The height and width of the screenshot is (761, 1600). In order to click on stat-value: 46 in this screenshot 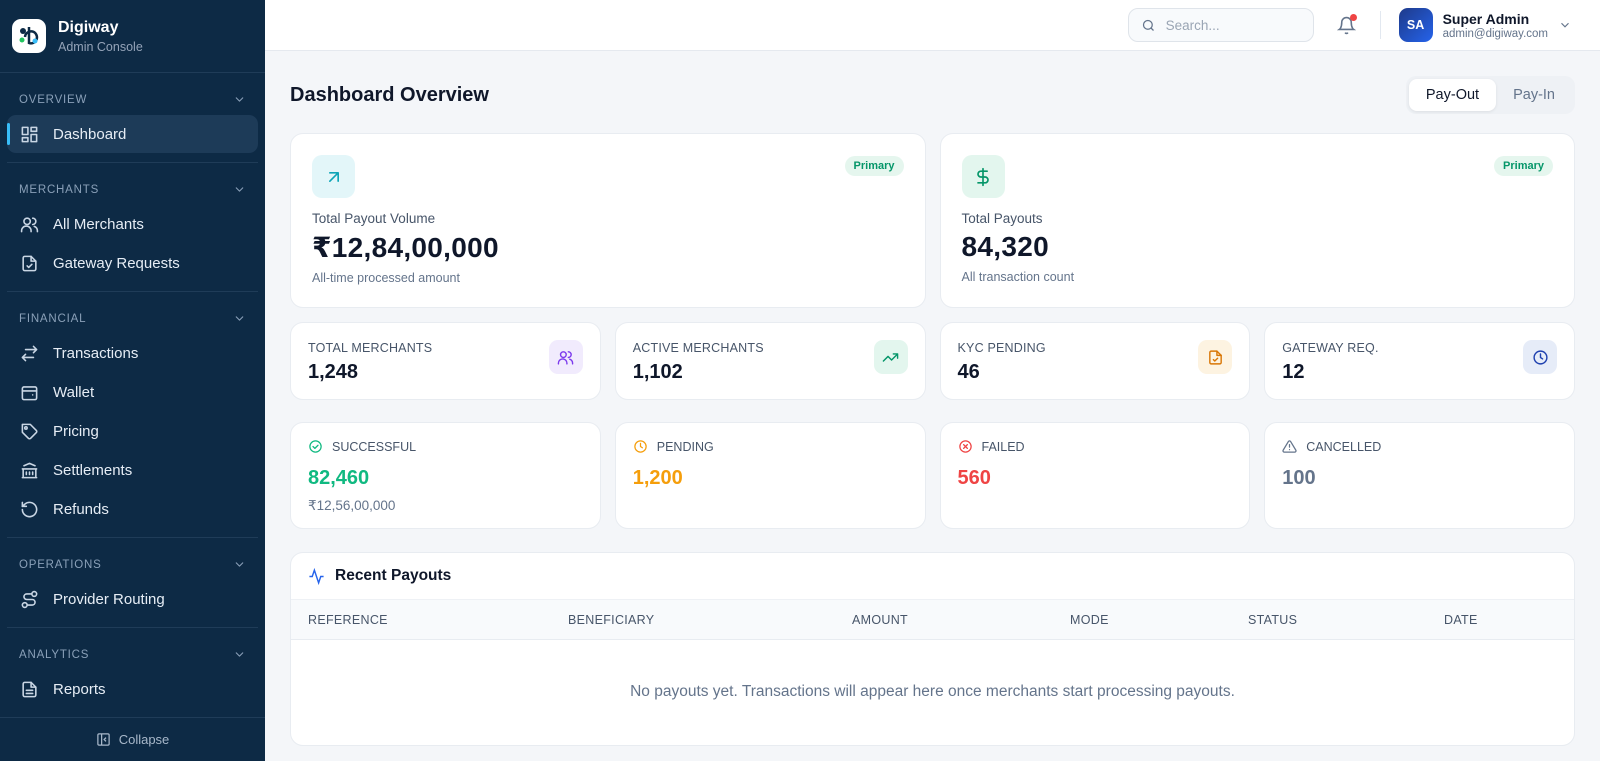, I will do `click(968, 372)`.